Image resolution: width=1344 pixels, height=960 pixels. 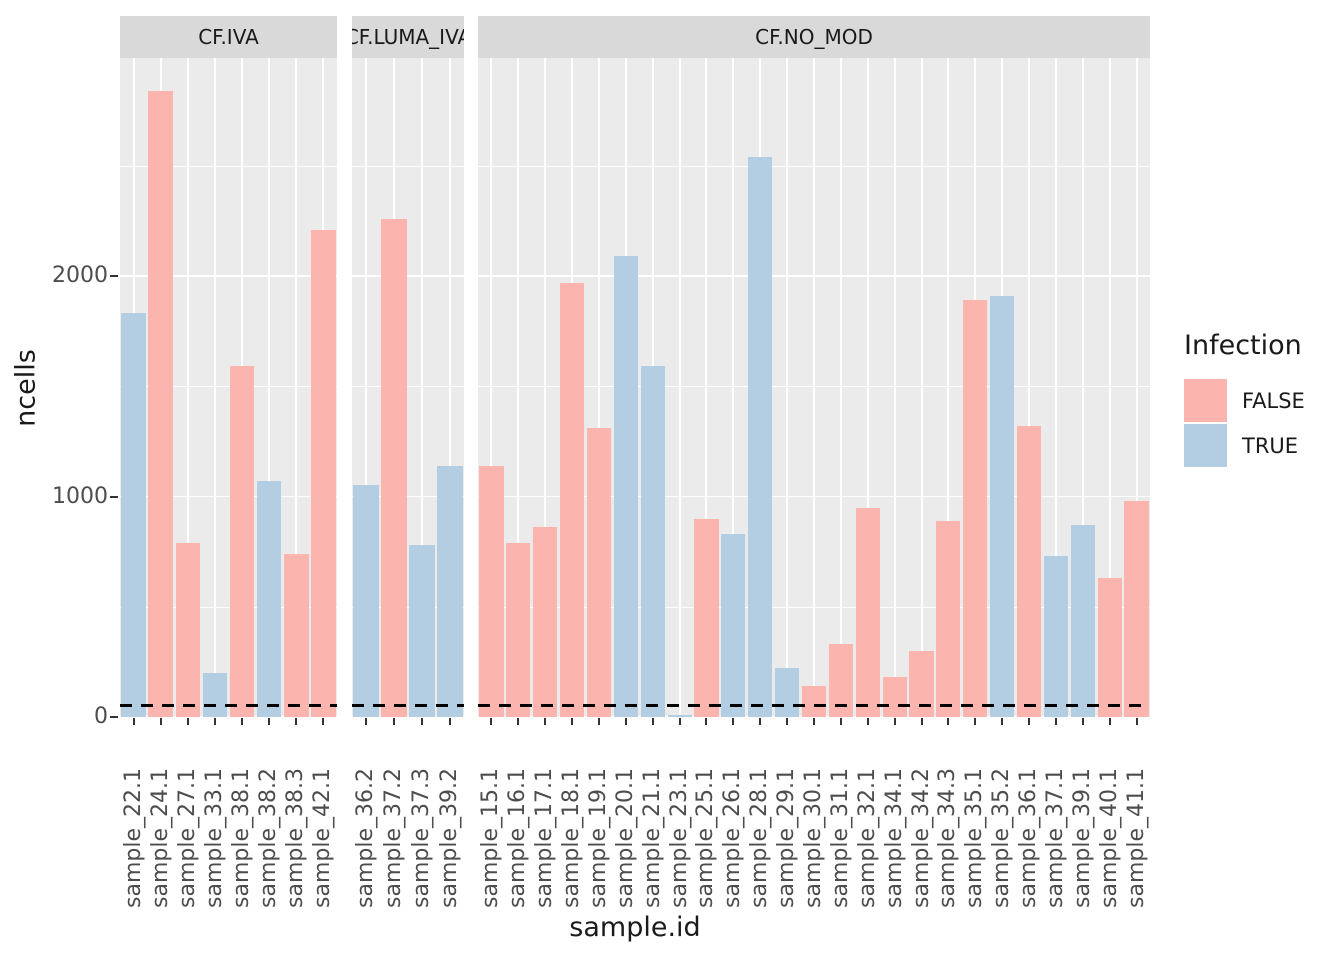 What do you see at coordinates (160, 838) in the screenshot?
I see `x-axis-tick-label: sample_24.1` at bounding box center [160, 838].